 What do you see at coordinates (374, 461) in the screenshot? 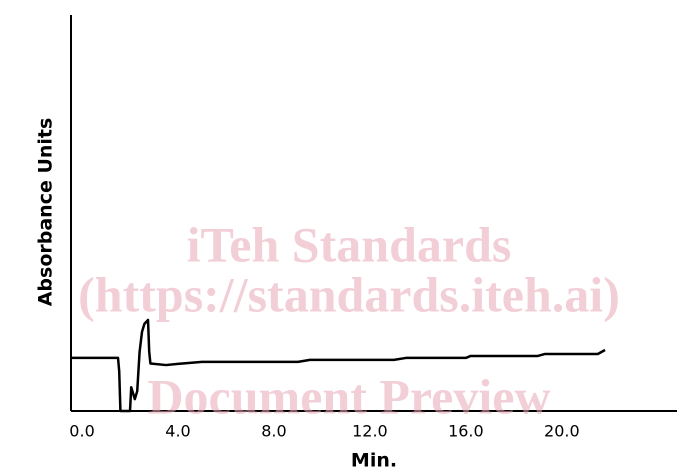
I see `x-axis-label: Min.` at bounding box center [374, 461].